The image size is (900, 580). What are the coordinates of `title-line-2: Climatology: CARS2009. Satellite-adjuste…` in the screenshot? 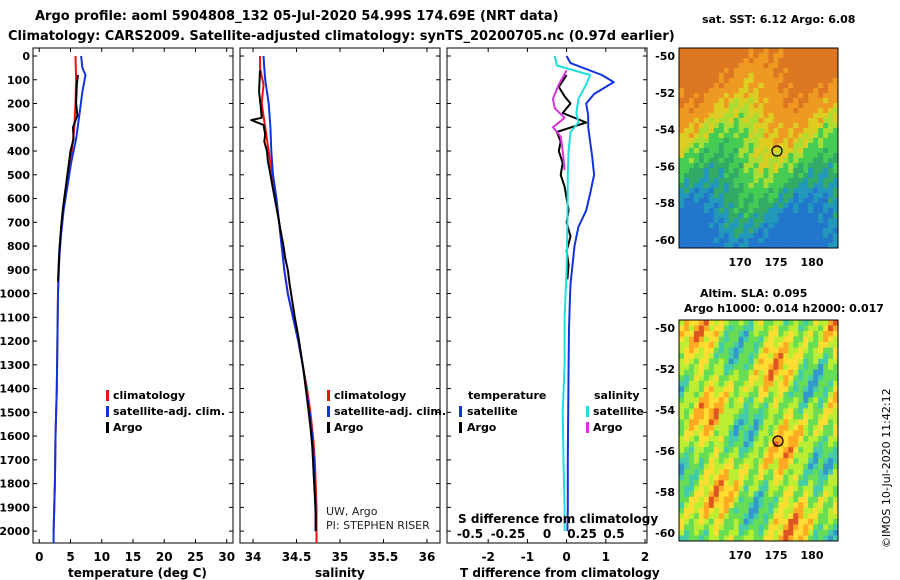 It's located at (341, 36).